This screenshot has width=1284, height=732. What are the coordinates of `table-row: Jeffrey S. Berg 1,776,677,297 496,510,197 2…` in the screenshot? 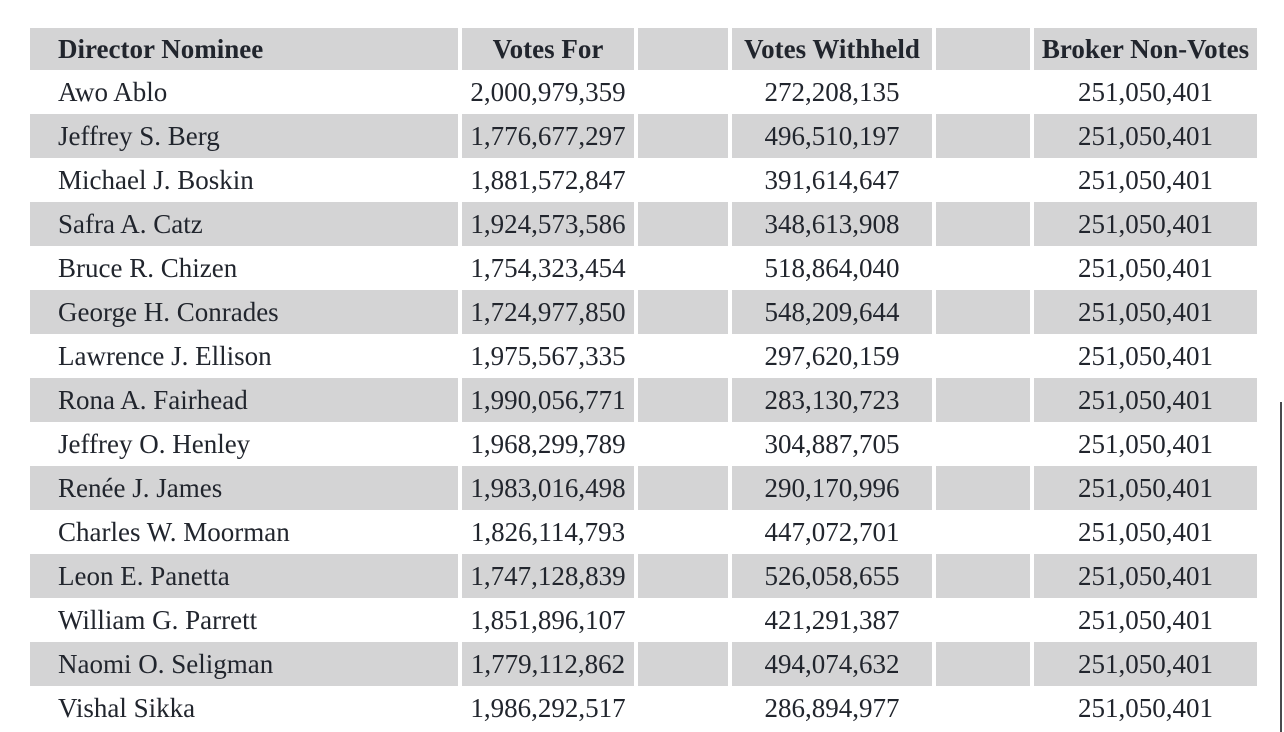 It's located at (643, 136).